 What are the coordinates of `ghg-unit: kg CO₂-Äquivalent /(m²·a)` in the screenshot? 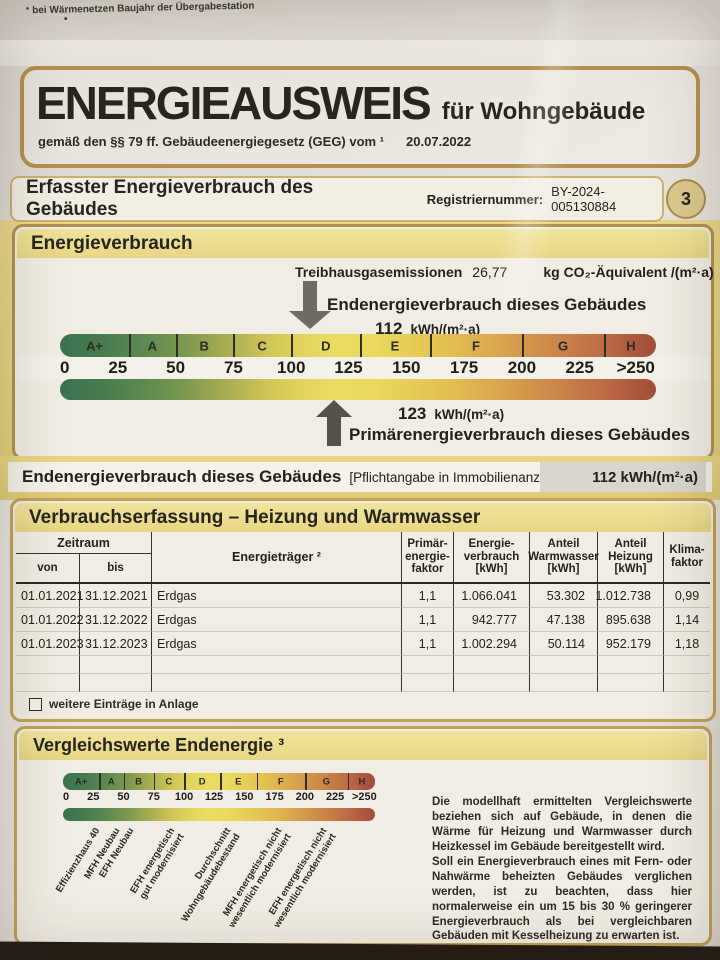 It's located at (628, 272).